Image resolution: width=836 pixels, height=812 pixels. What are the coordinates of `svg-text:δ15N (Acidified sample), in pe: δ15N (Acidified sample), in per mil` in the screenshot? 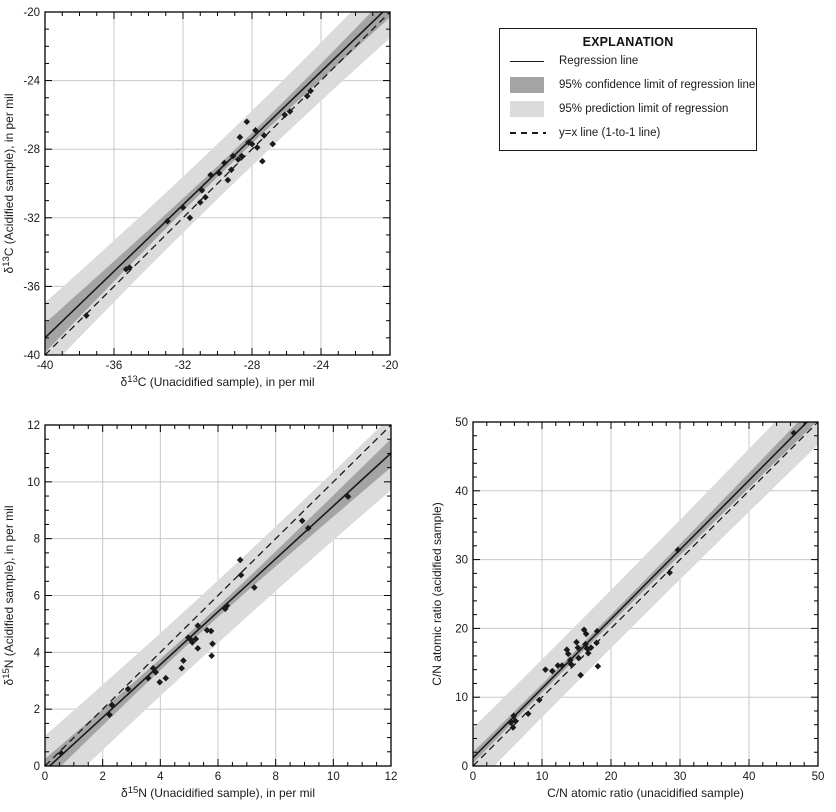 It's located at (8, 596).